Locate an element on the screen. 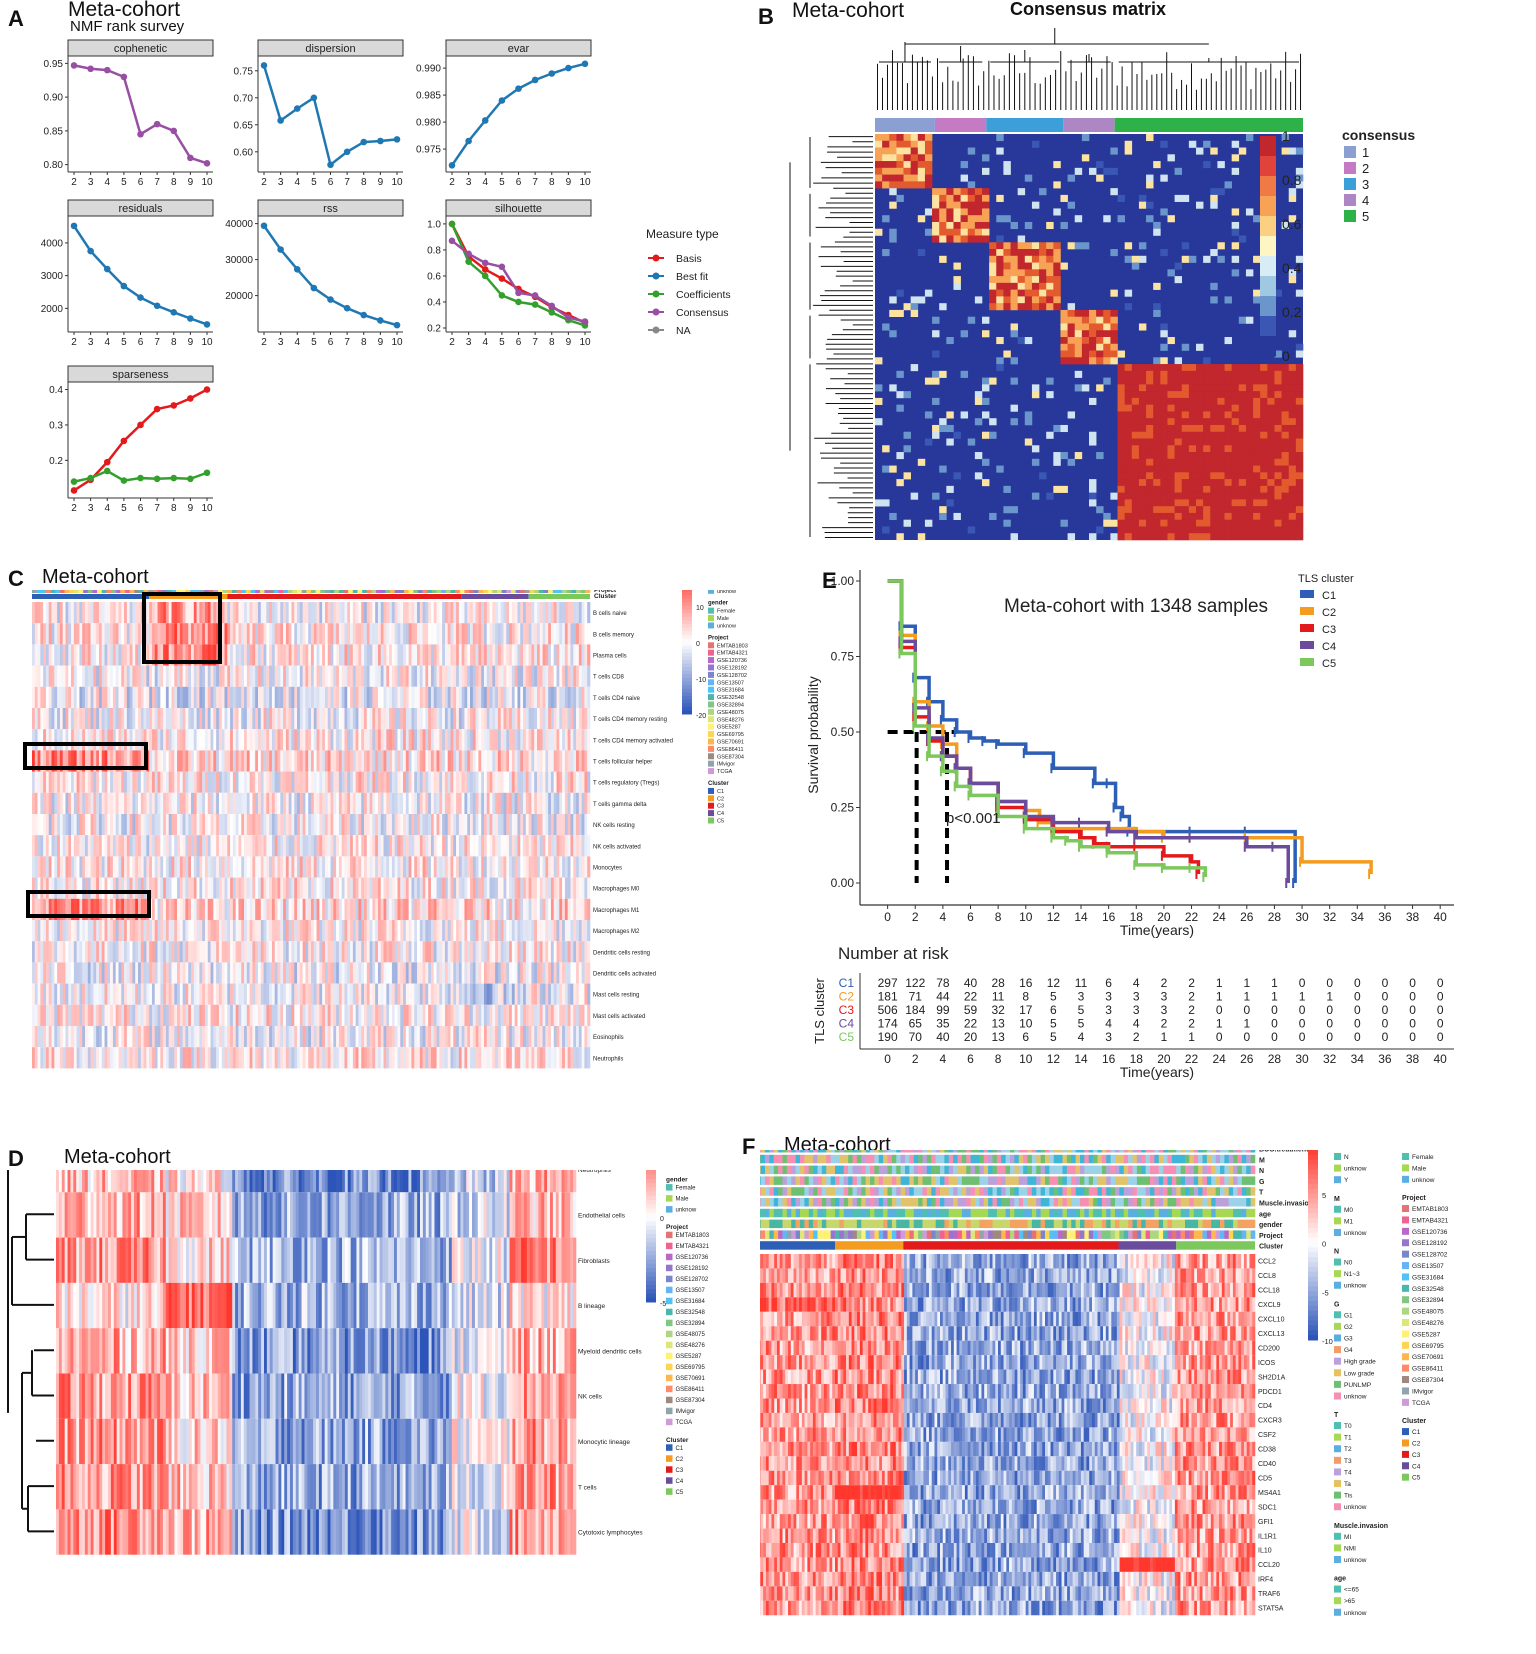 The height and width of the screenshot is (1654, 1536). row-label-t-cells-regulatory-tregs-: T cells regulatory (Tregs) is located at coordinates (626, 784).